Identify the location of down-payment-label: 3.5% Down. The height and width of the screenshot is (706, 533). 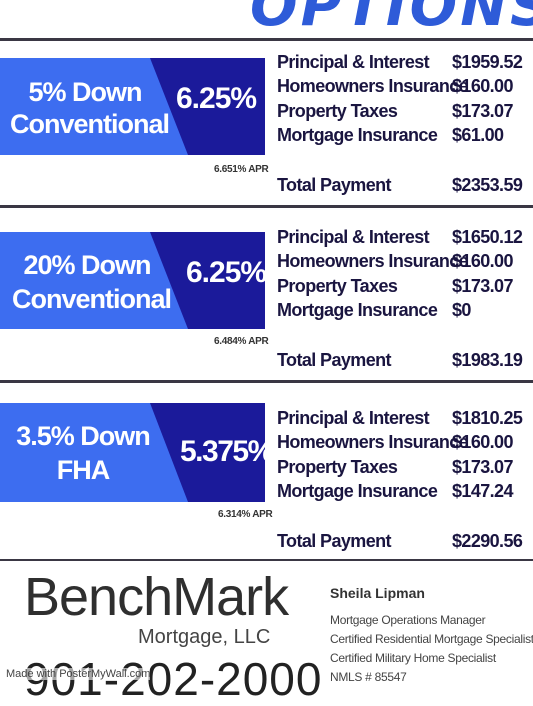
(83, 436).